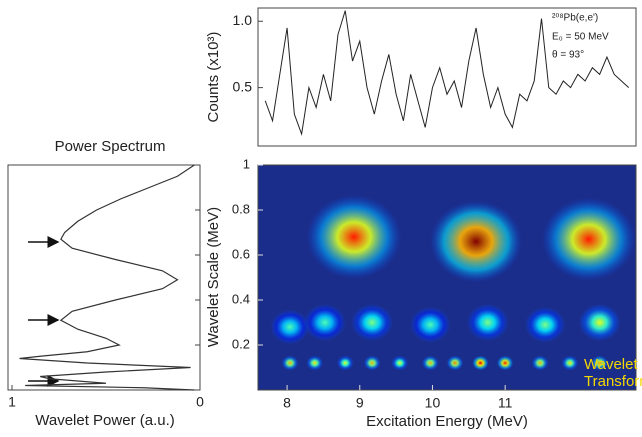  Describe the element at coordinates (241, 208) in the screenshot. I see `y-tick-label: 0.8` at that location.